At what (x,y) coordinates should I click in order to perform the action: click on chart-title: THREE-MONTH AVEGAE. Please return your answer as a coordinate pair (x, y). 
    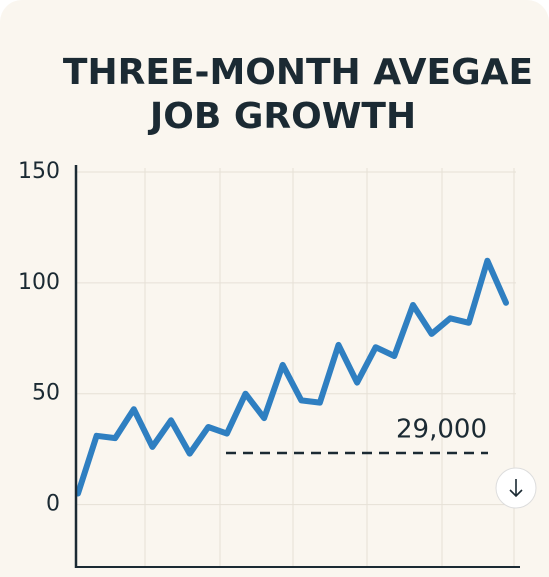
    Looking at the image, I should click on (298, 72).